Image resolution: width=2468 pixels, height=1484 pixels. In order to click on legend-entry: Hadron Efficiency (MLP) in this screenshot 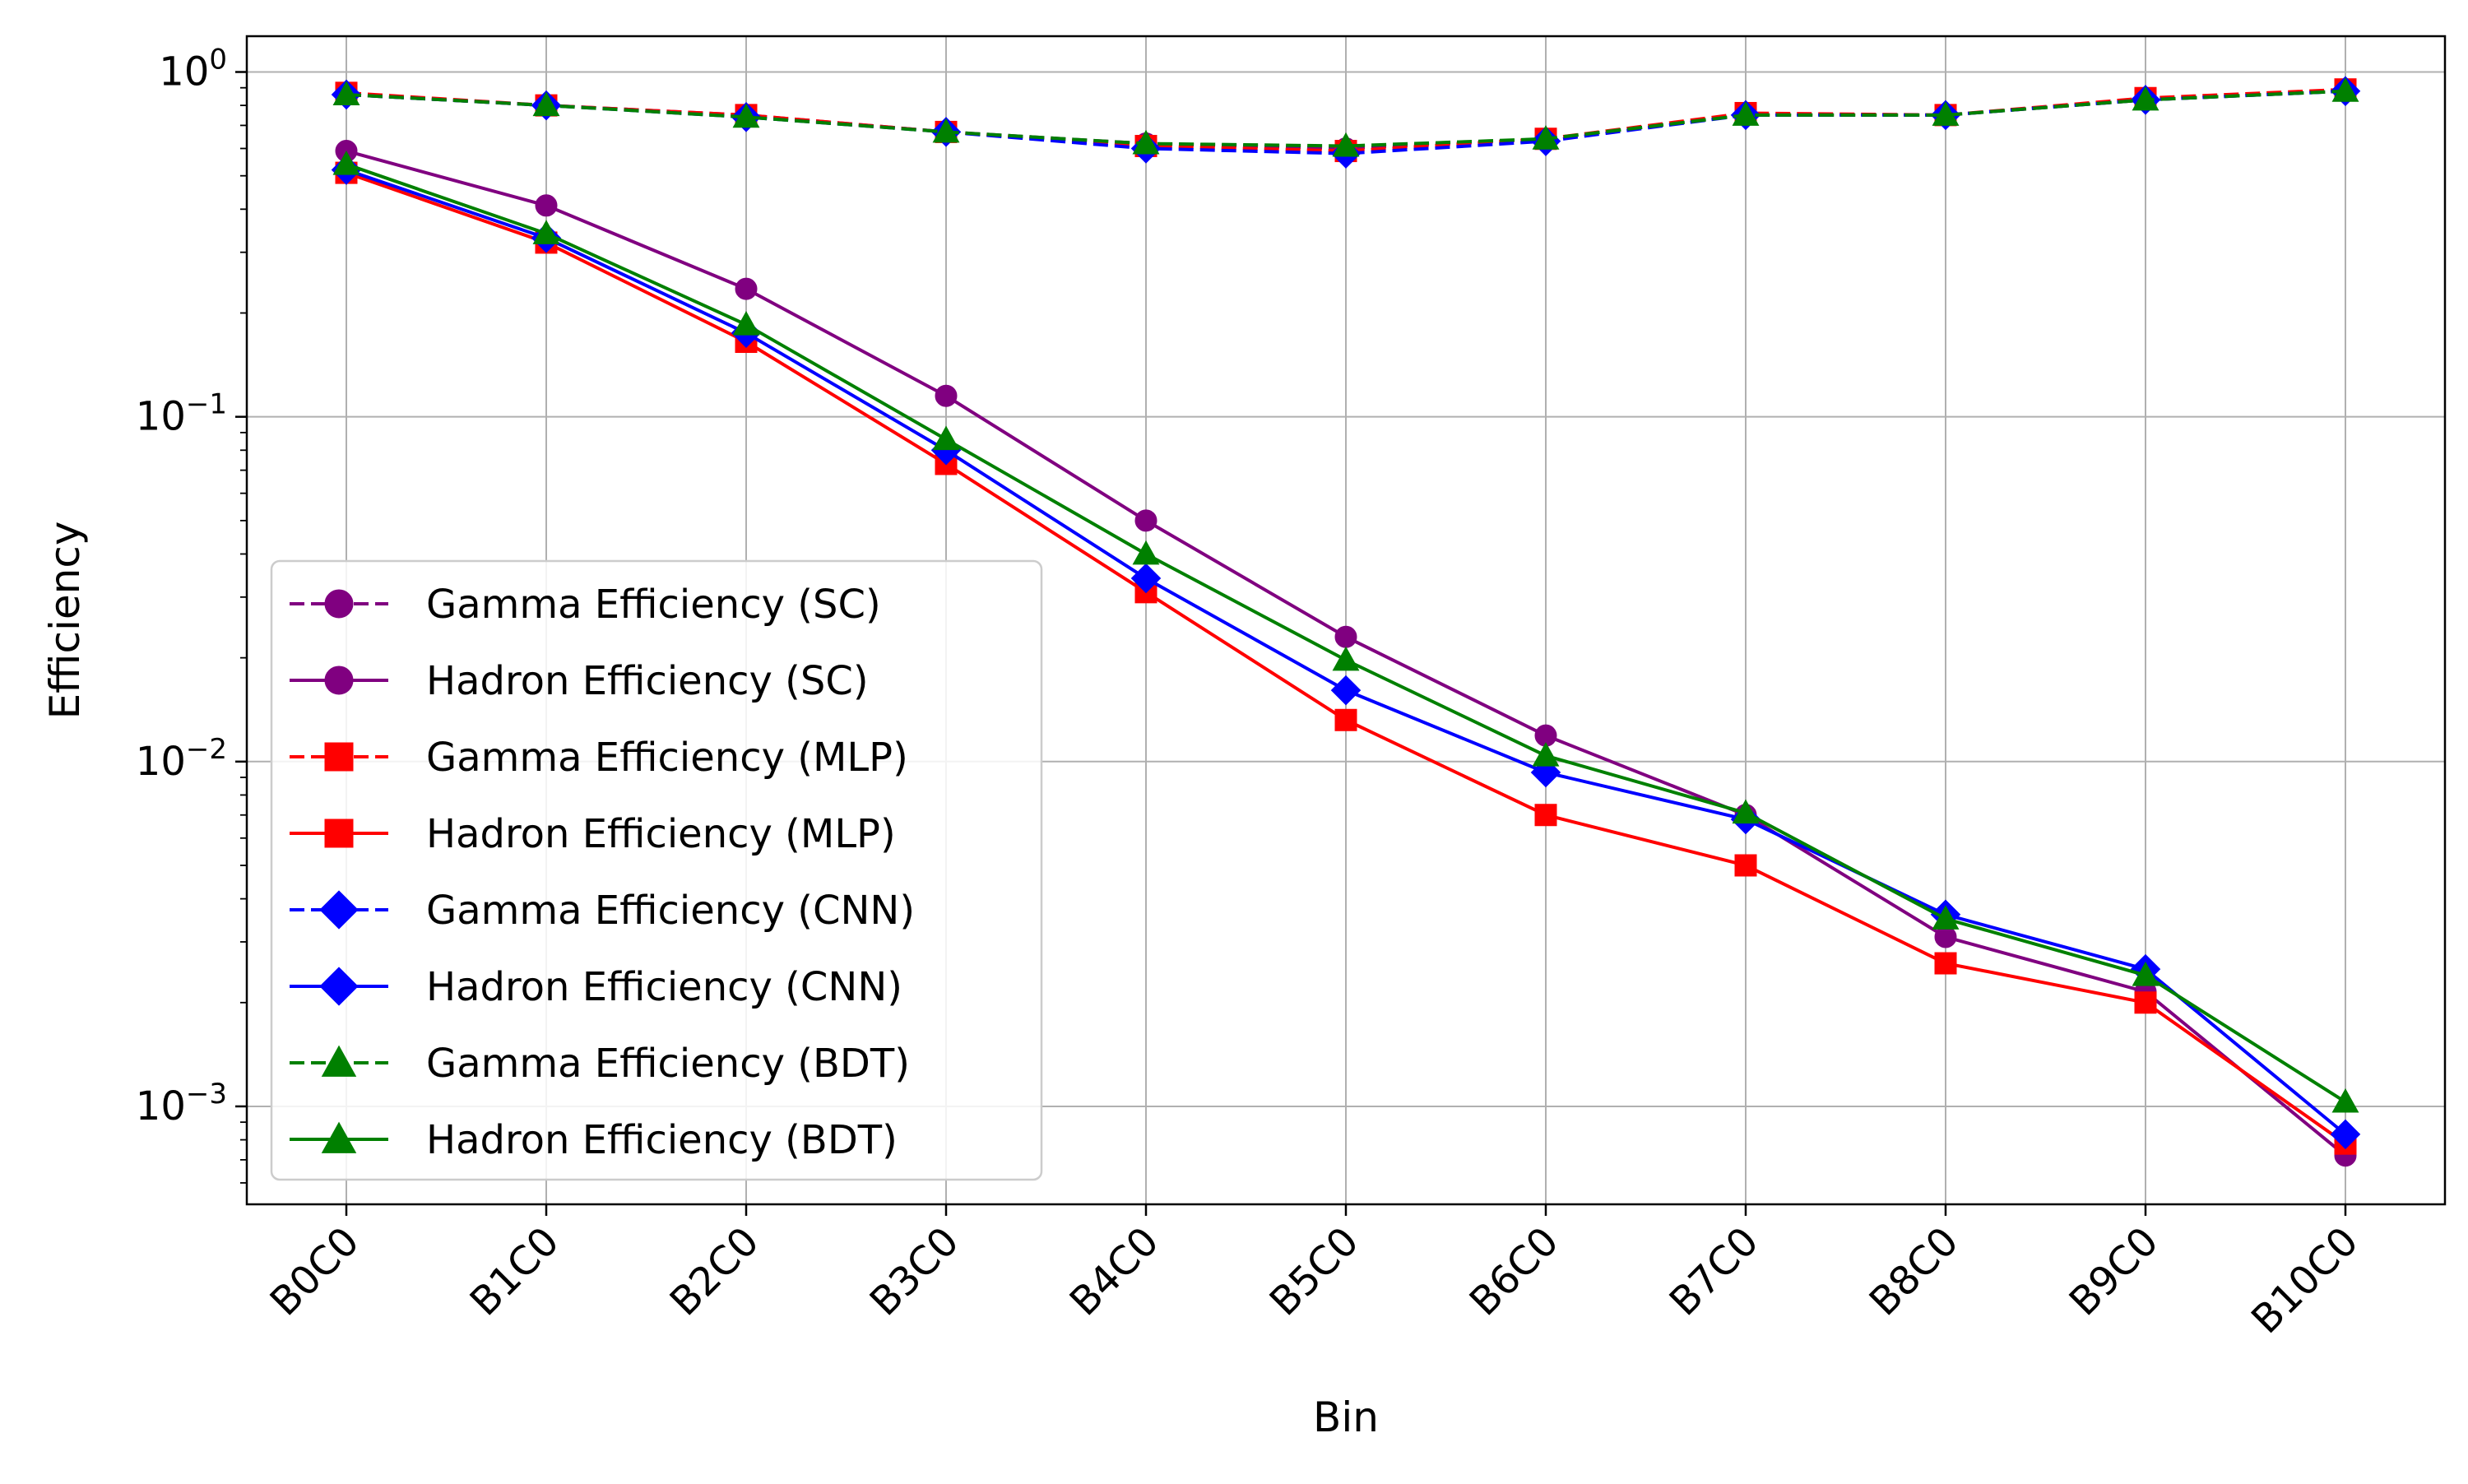, I will do `click(593, 834)`.